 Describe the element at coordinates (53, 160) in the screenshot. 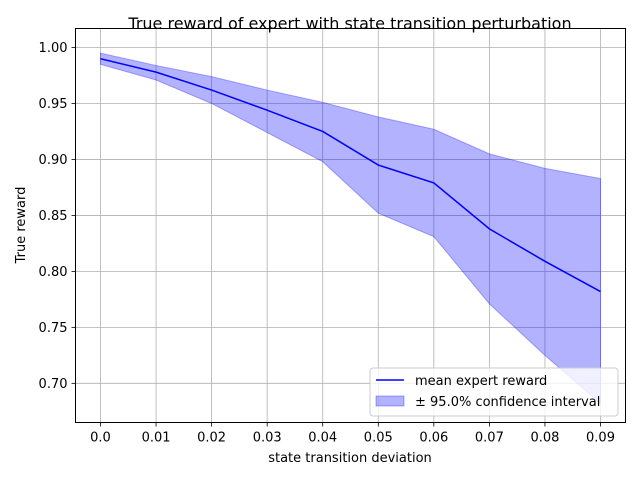

I see `y-tick-label: 0.90` at that location.